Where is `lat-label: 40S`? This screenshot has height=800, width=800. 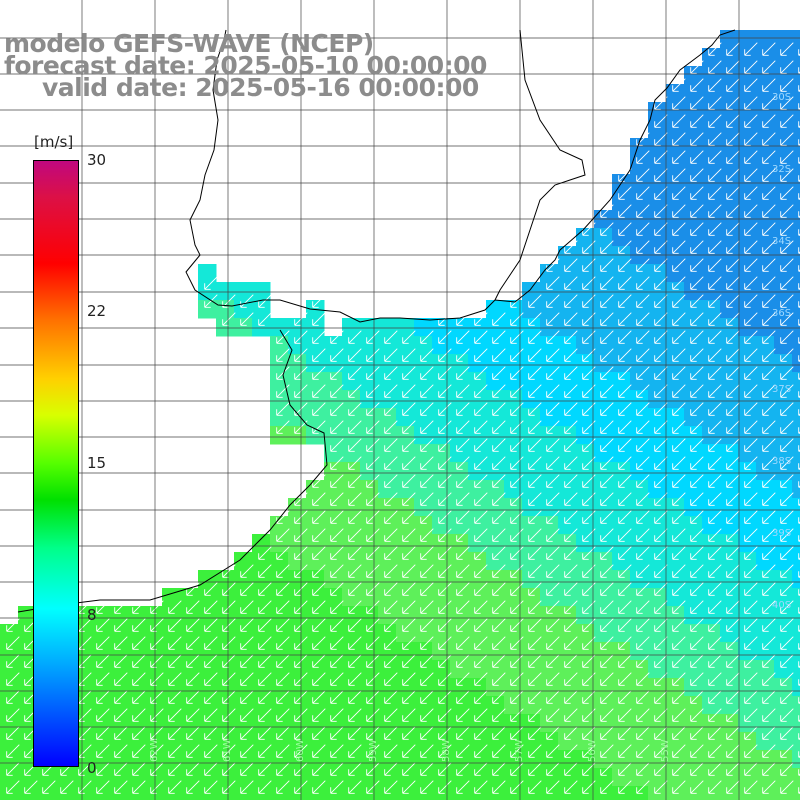
lat-label: 40S is located at coordinates (781, 605).